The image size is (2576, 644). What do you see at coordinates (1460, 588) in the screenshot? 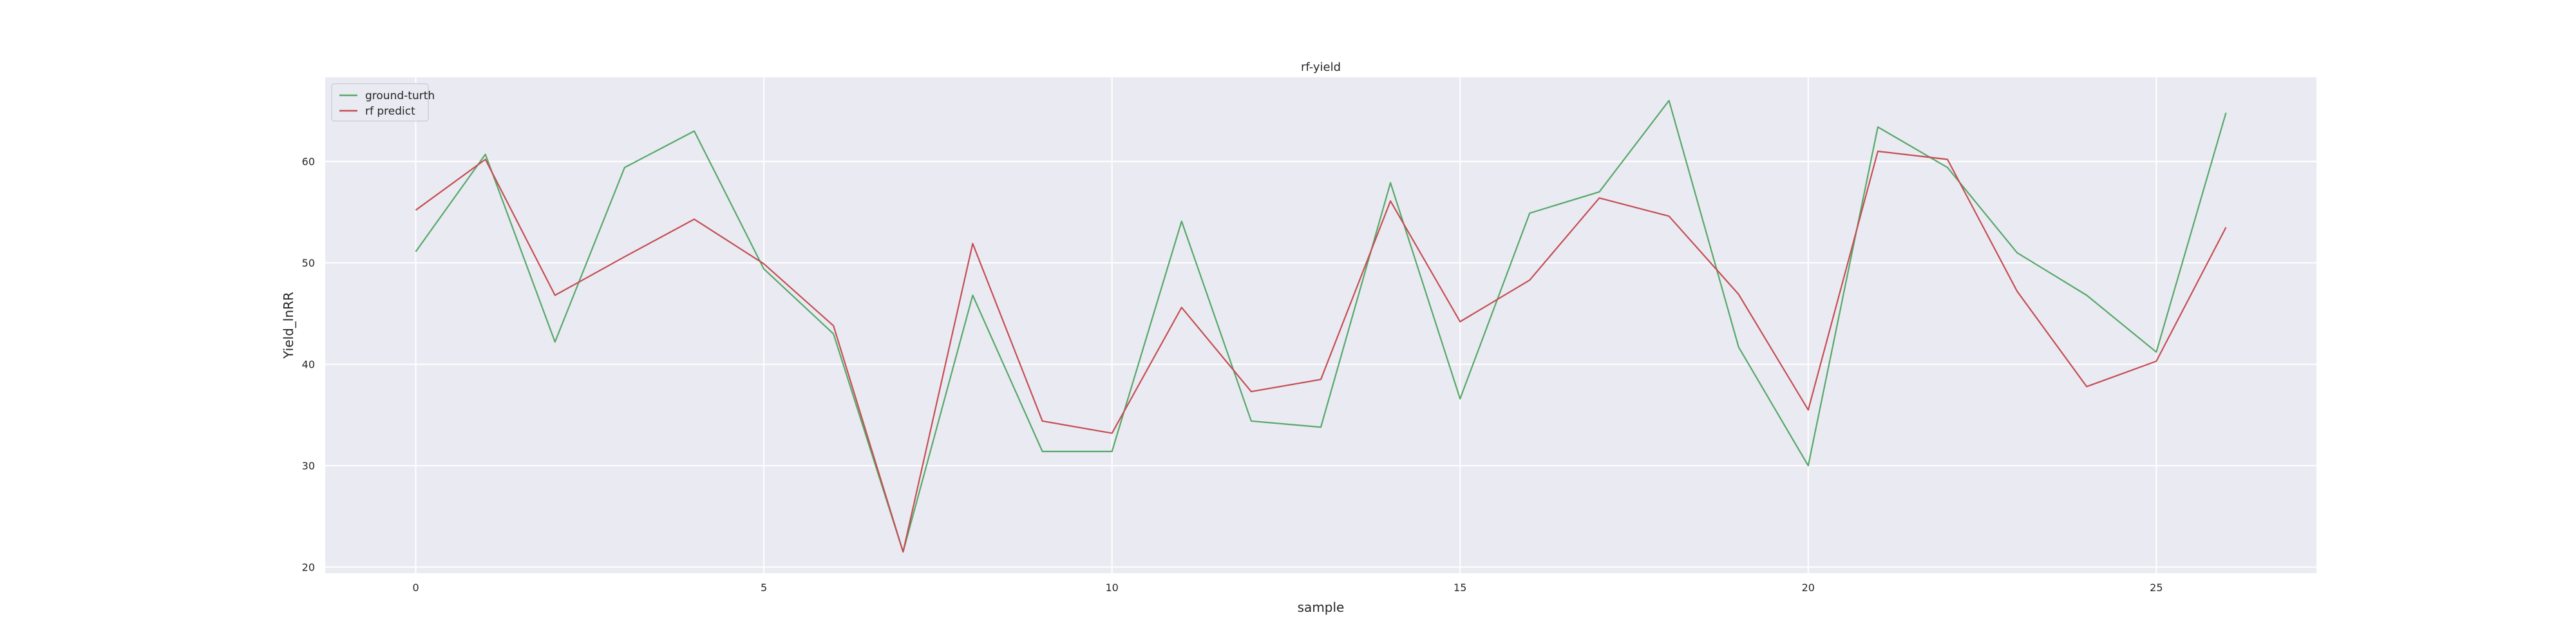
I see `x-tick-label: 15` at bounding box center [1460, 588].